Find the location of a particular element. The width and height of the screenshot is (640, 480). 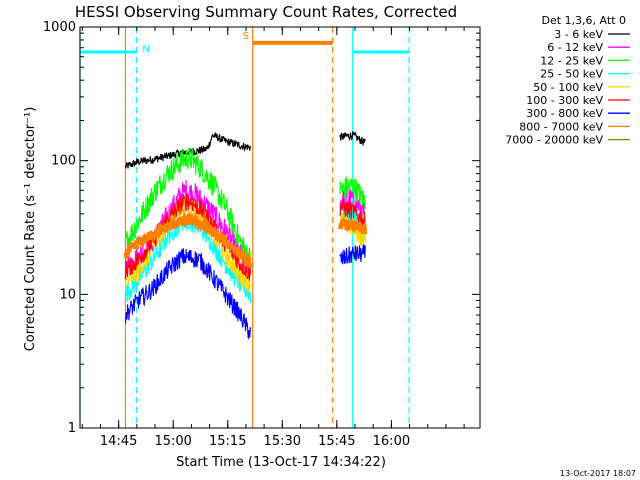

y-tick-label: 10 is located at coordinates (67, 294).